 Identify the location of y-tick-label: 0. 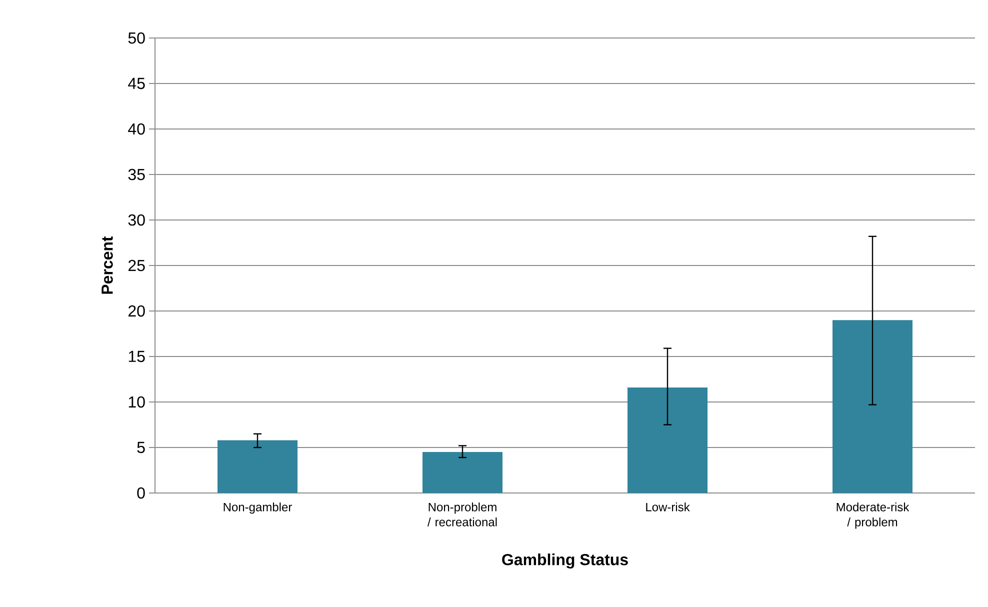
(141, 493).